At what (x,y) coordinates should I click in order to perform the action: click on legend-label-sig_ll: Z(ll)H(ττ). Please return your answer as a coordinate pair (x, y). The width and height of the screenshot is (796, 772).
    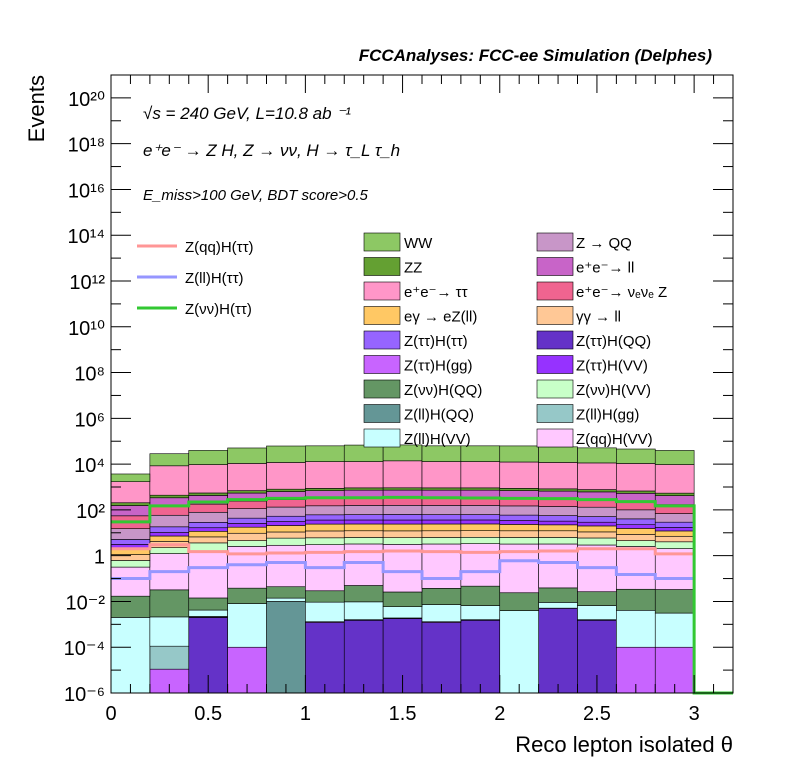
    Looking at the image, I should click on (214, 278).